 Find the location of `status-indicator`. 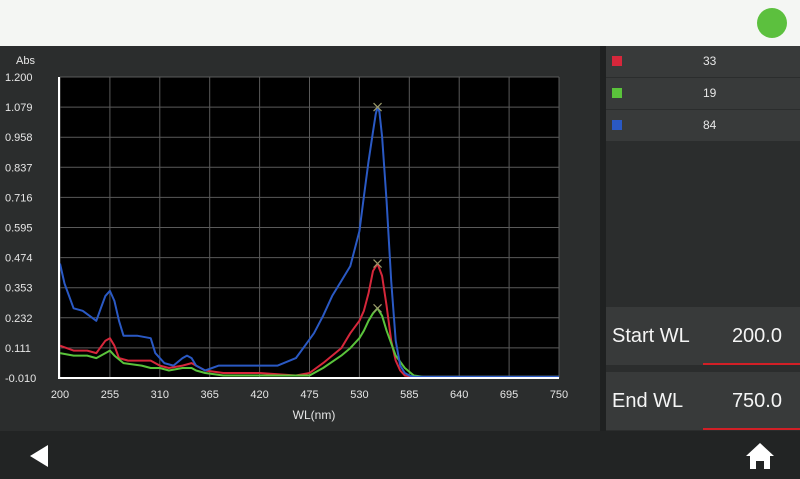

status-indicator is located at coordinates (772, 23).